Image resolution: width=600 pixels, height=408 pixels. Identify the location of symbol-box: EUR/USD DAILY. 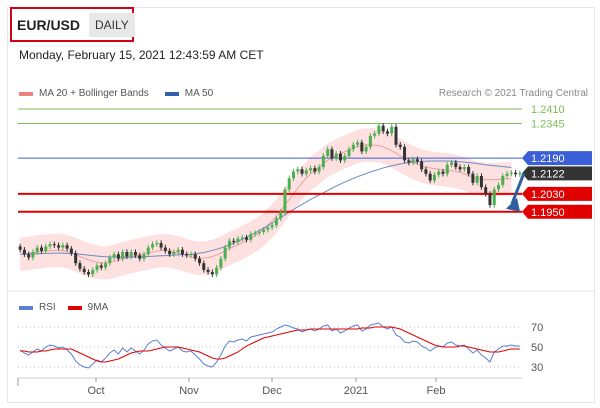
(72, 24).